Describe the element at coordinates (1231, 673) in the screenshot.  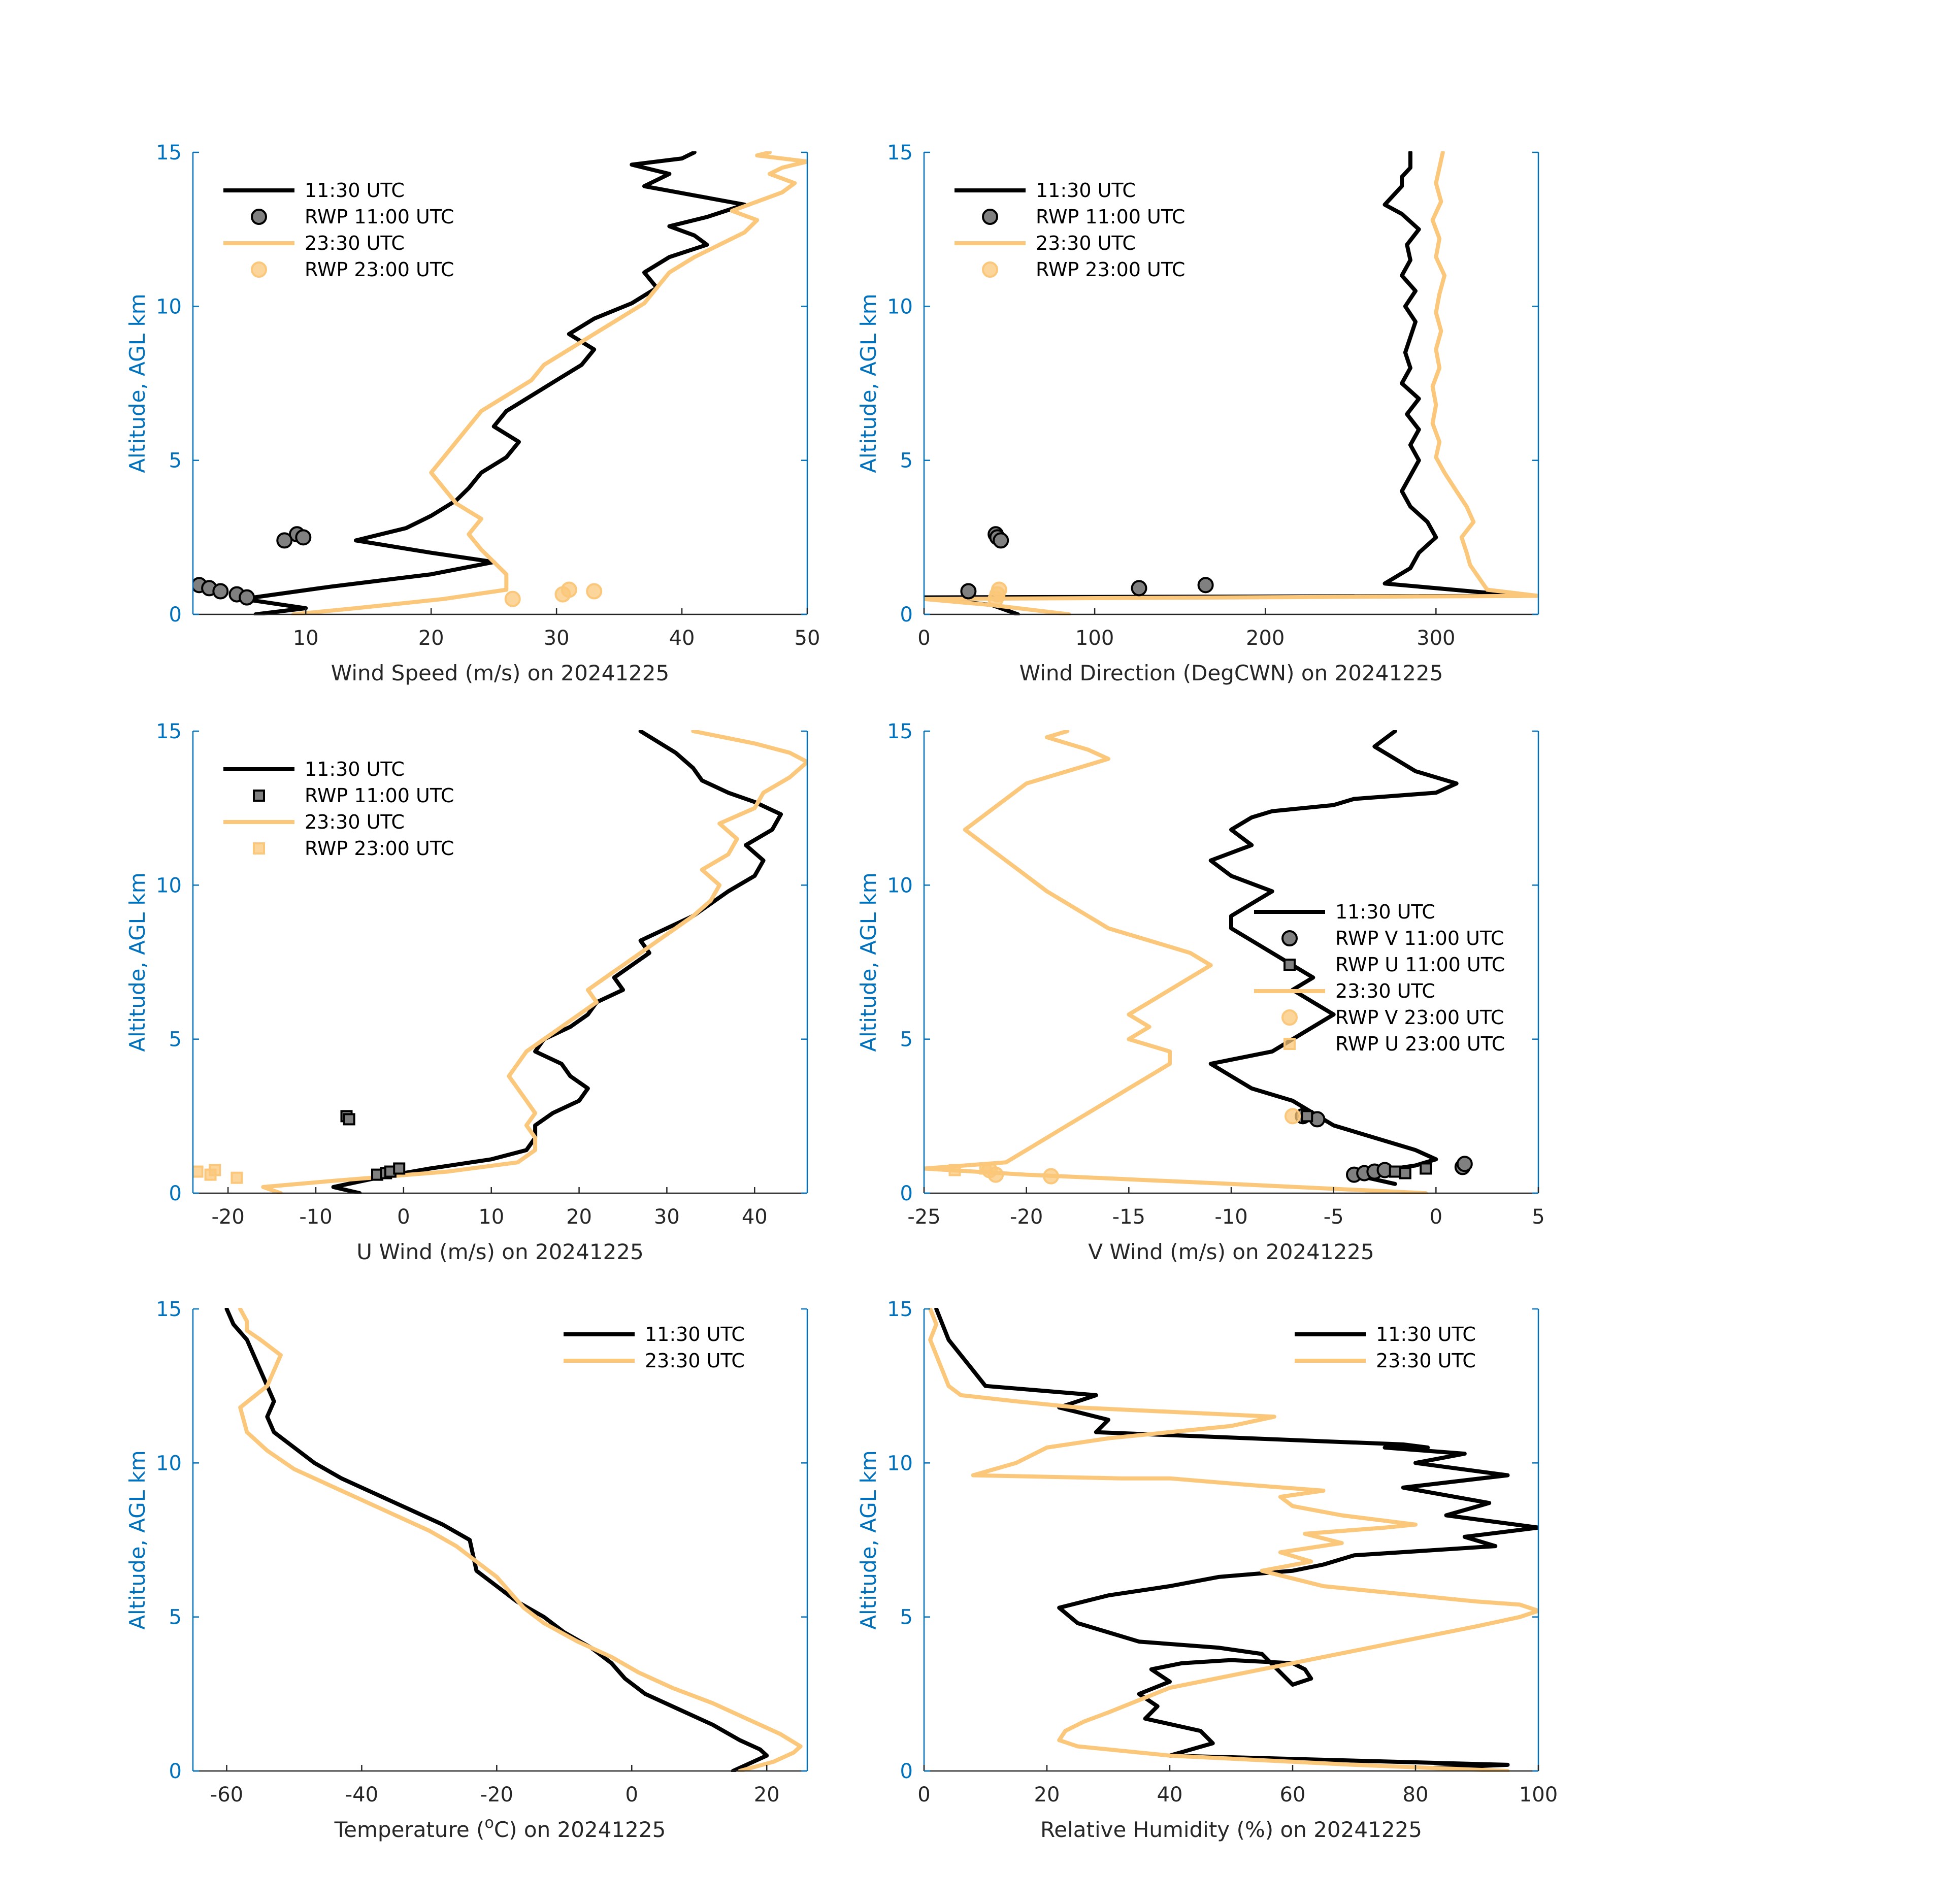
I see `x-axis-label: Wind Direction (DegCWN) on 20241225` at that location.